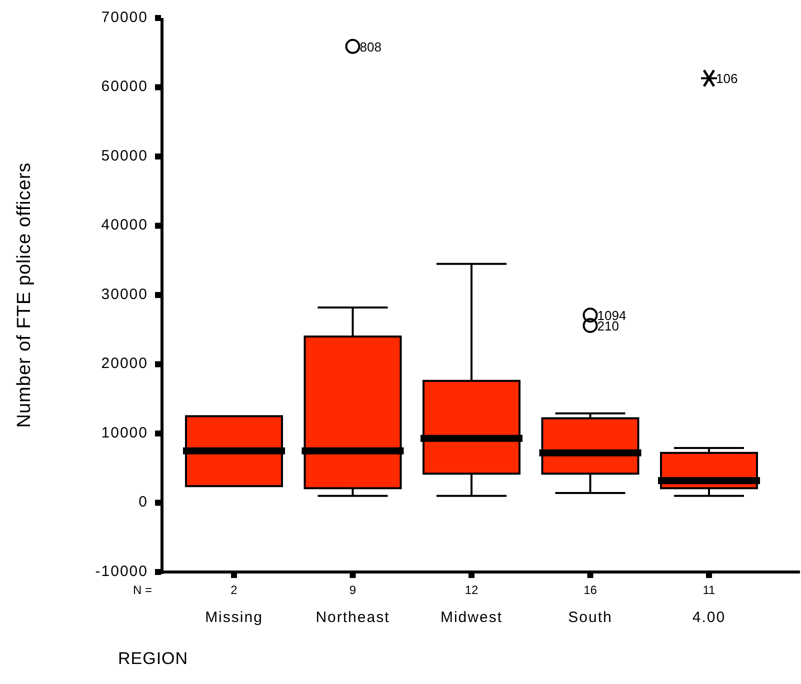 This screenshot has width=801, height=684. I want to click on text: 12, so click(471, 590).